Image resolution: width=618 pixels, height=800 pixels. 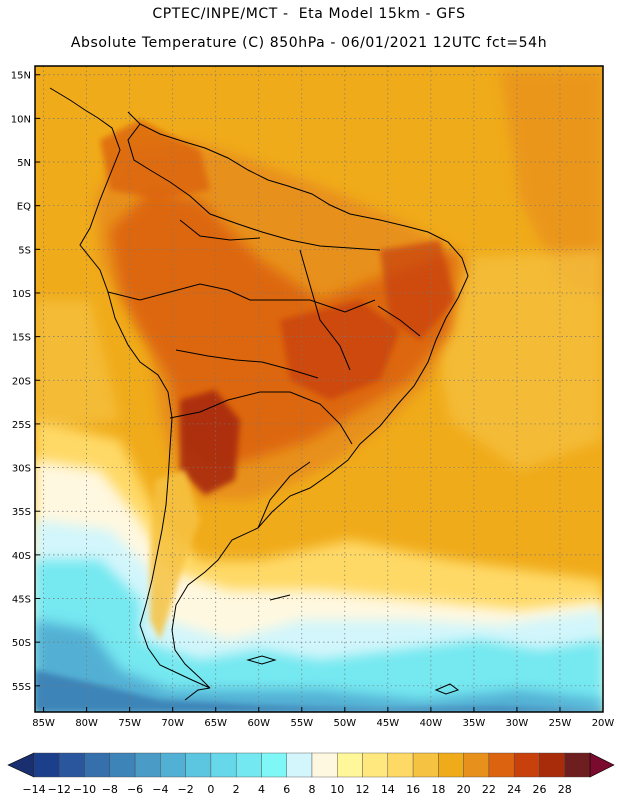 What do you see at coordinates (337, 789) in the screenshot?
I see `colorbar-label: 10` at bounding box center [337, 789].